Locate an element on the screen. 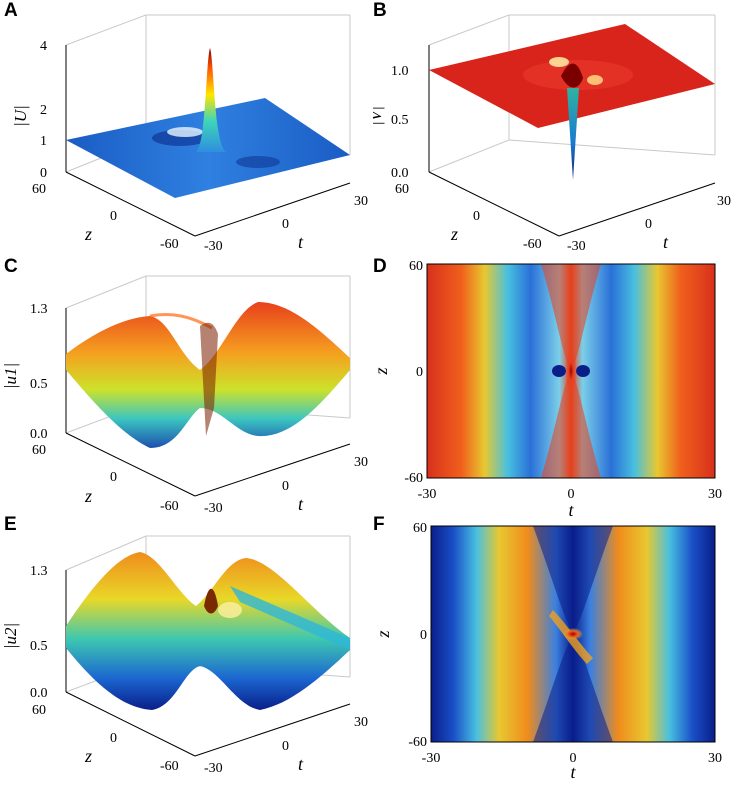 This screenshot has height=786, width=747. surface-plot-b: 1.0 0.5 0.0 |V| 60 0 -60 z -30 0 30 t is located at coordinates (548, 134).